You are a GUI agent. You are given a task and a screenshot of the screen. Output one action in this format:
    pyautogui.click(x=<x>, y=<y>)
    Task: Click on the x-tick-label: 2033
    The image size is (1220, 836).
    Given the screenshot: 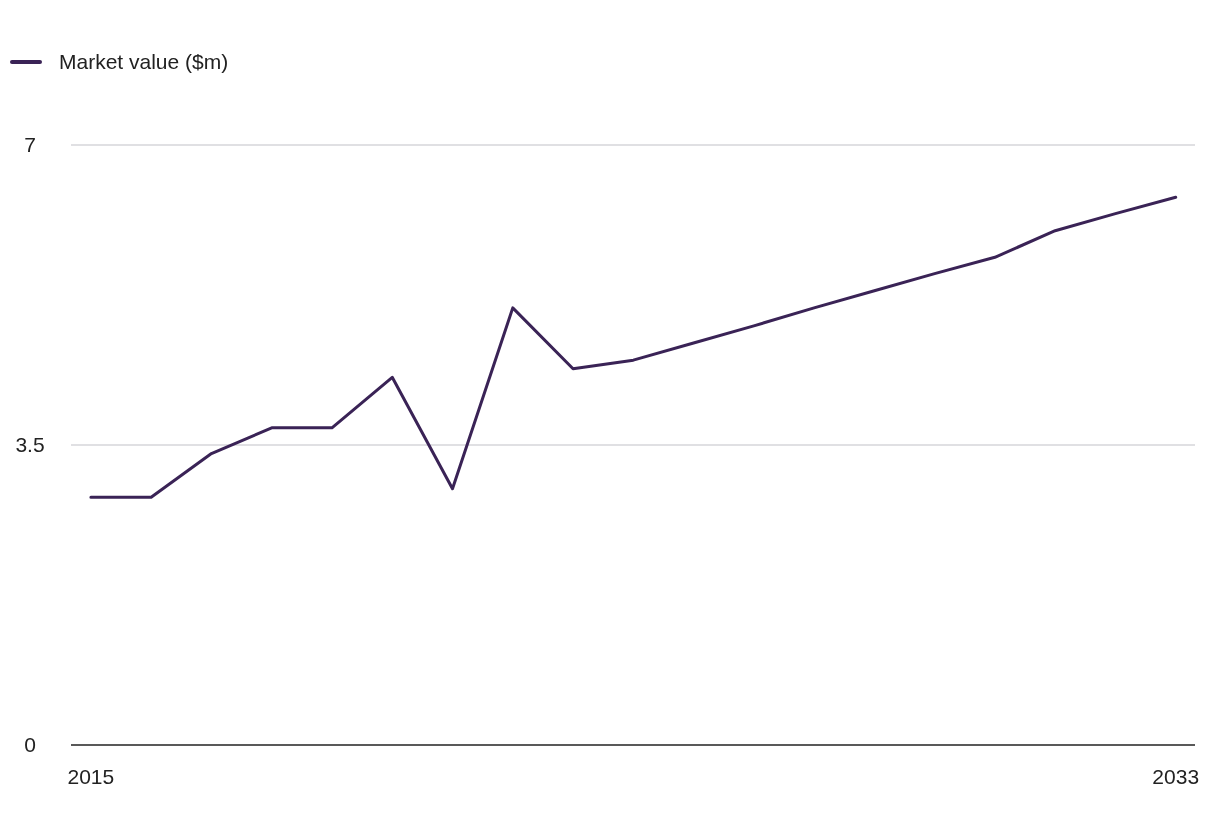 What is the action you would take?
    pyautogui.click(x=1176, y=777)
    